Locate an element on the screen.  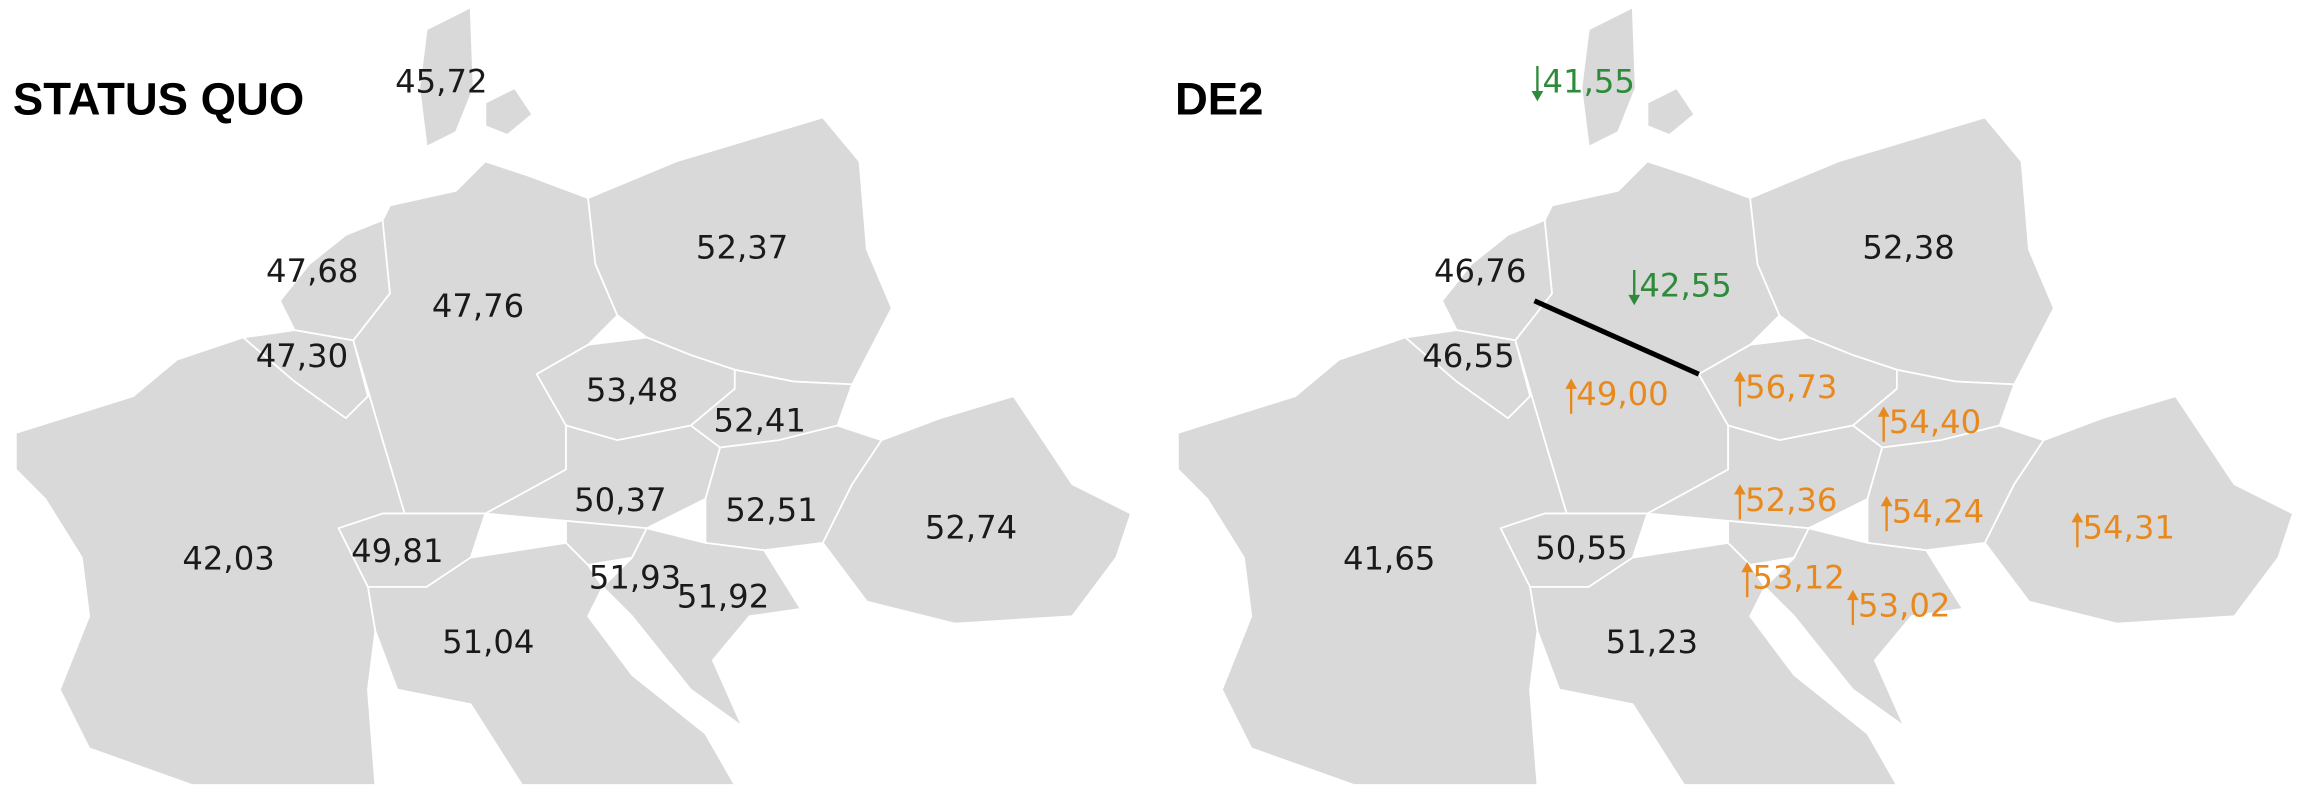
price-label: 51,04 is located at coordinates (488, 642).